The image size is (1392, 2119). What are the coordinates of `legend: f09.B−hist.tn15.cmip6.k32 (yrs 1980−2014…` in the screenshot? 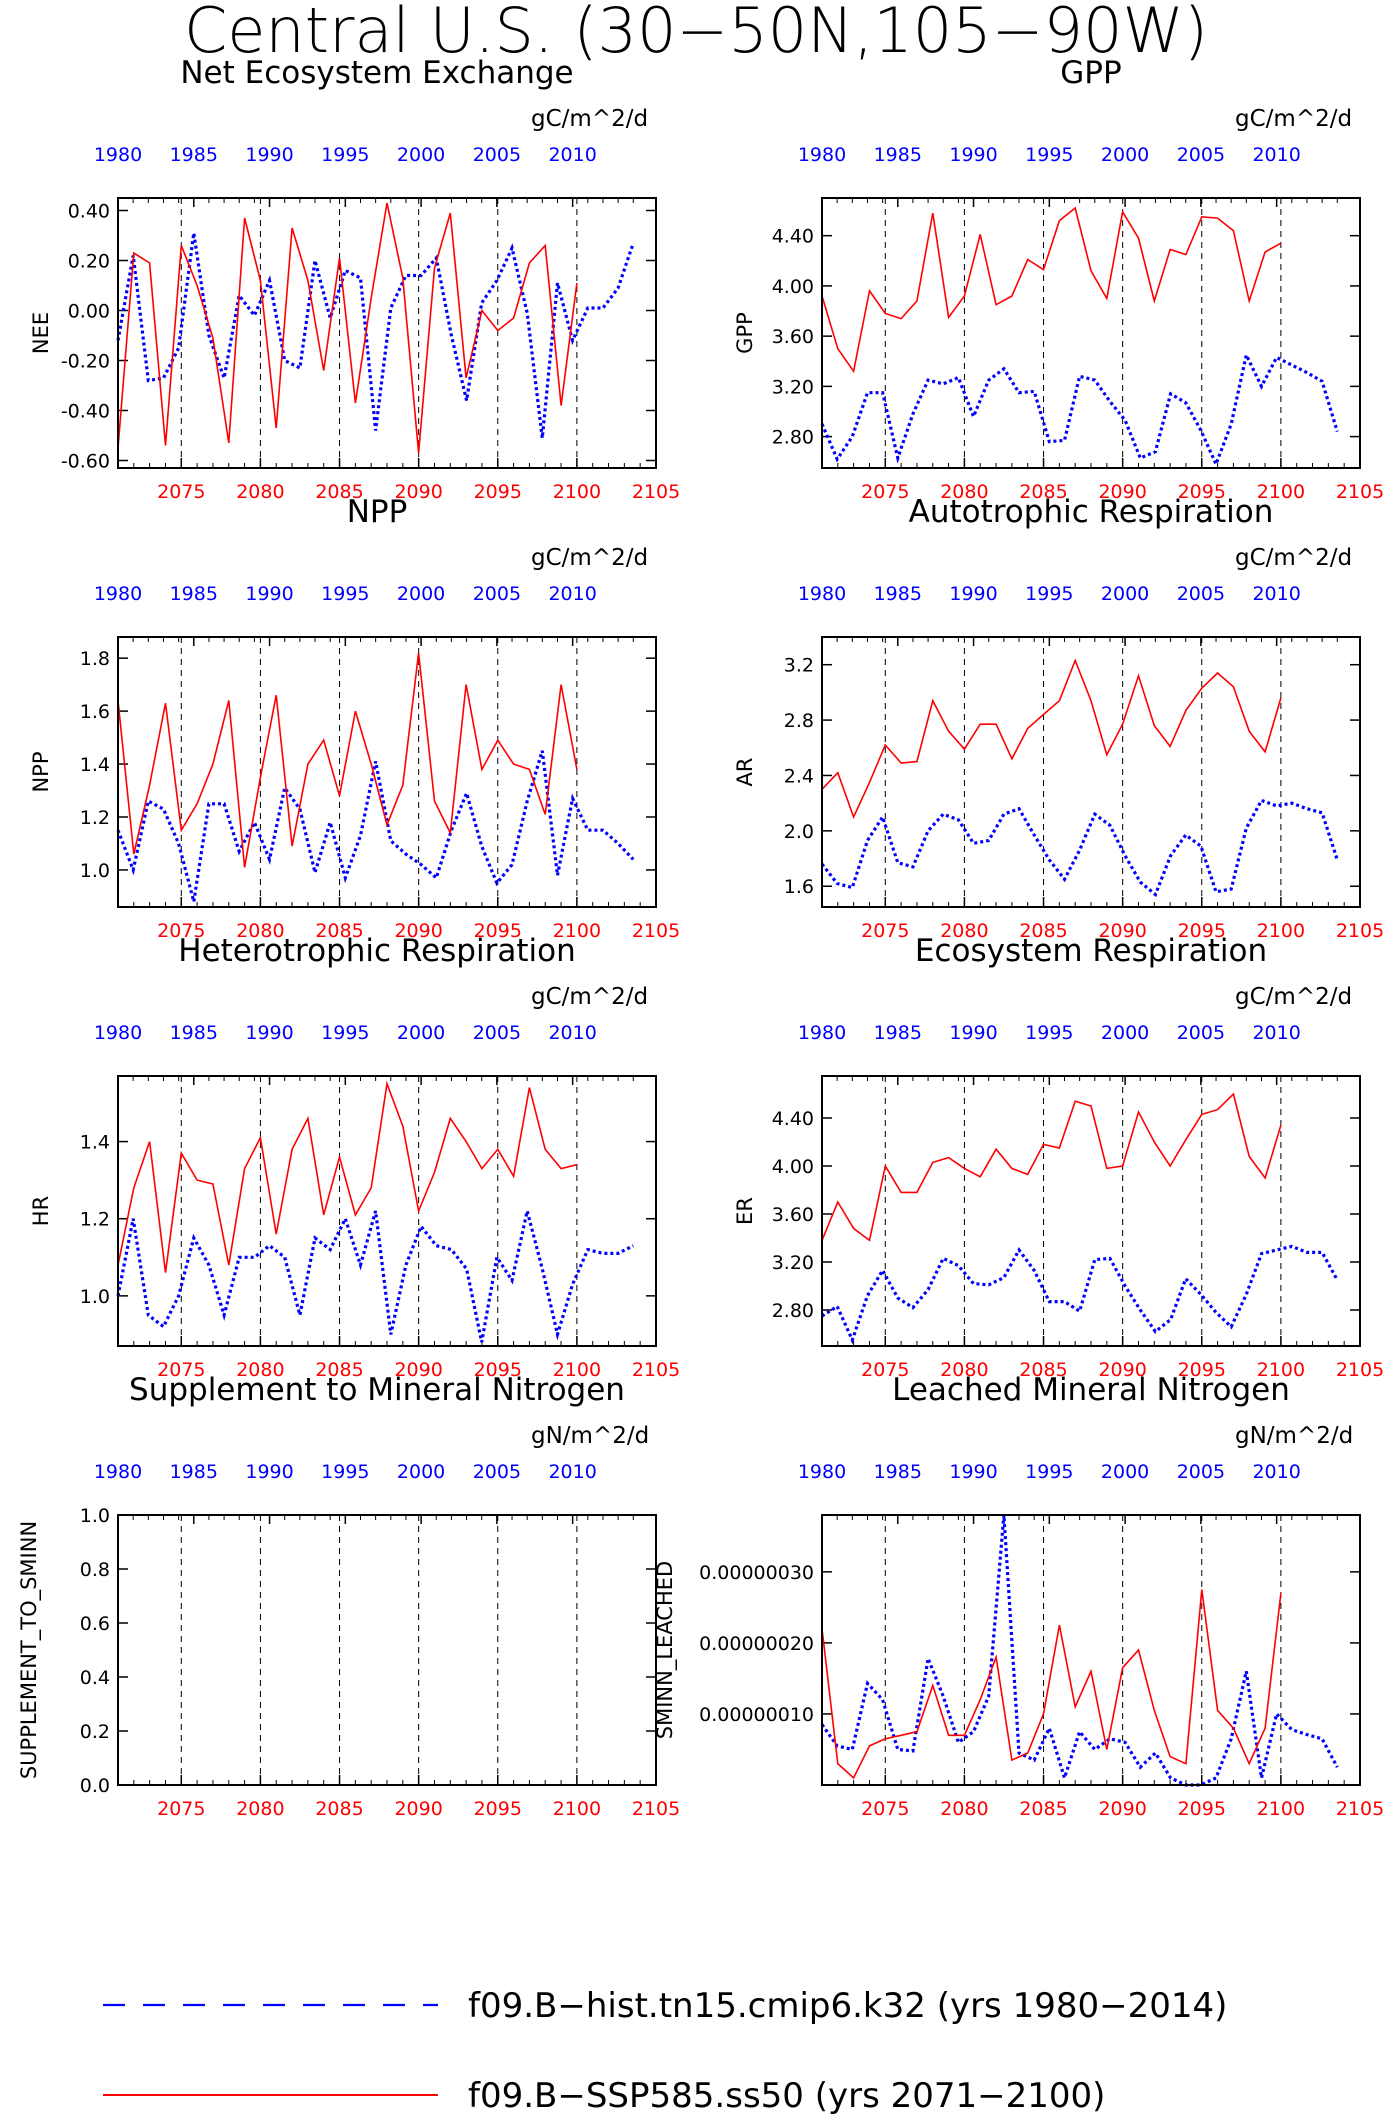 It's located at (665, 2051).